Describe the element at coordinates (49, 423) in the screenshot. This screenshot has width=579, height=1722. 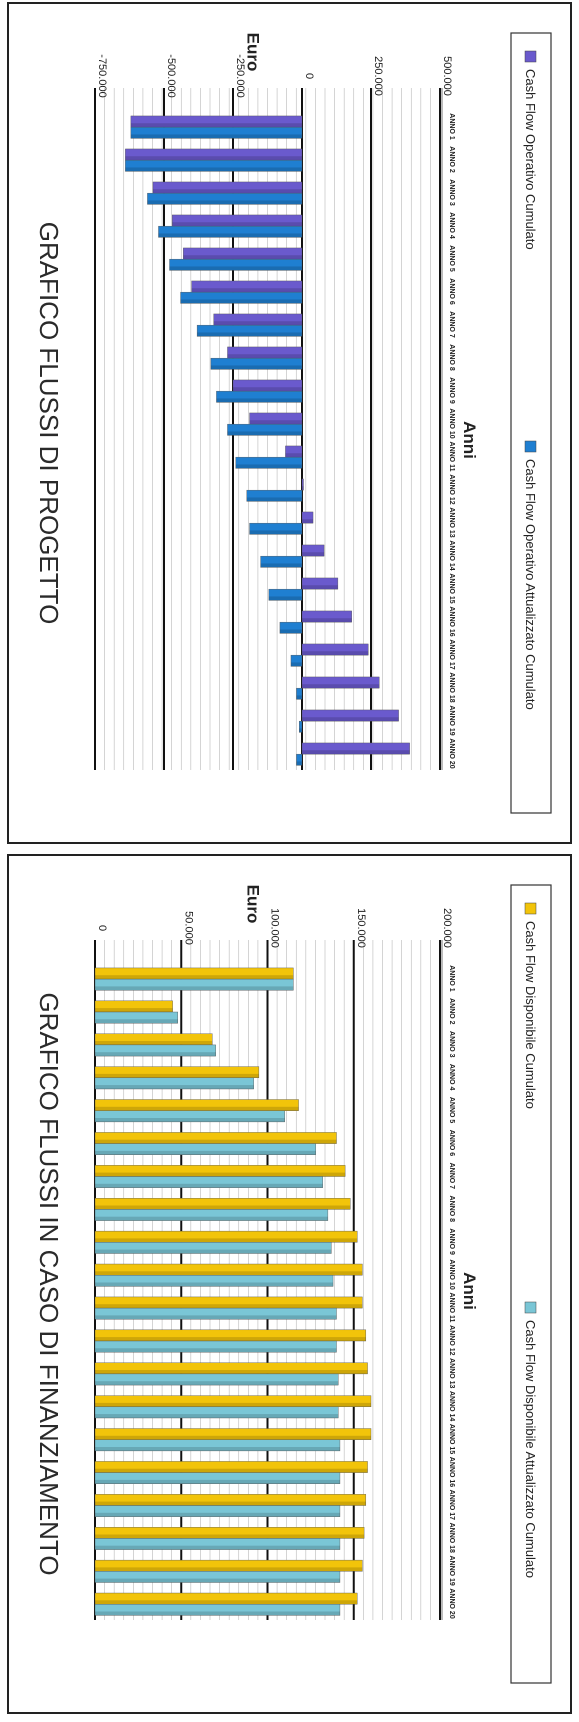
I see `chart-title: GRAFICO FLUSSI DI PROGETTO` at that location.